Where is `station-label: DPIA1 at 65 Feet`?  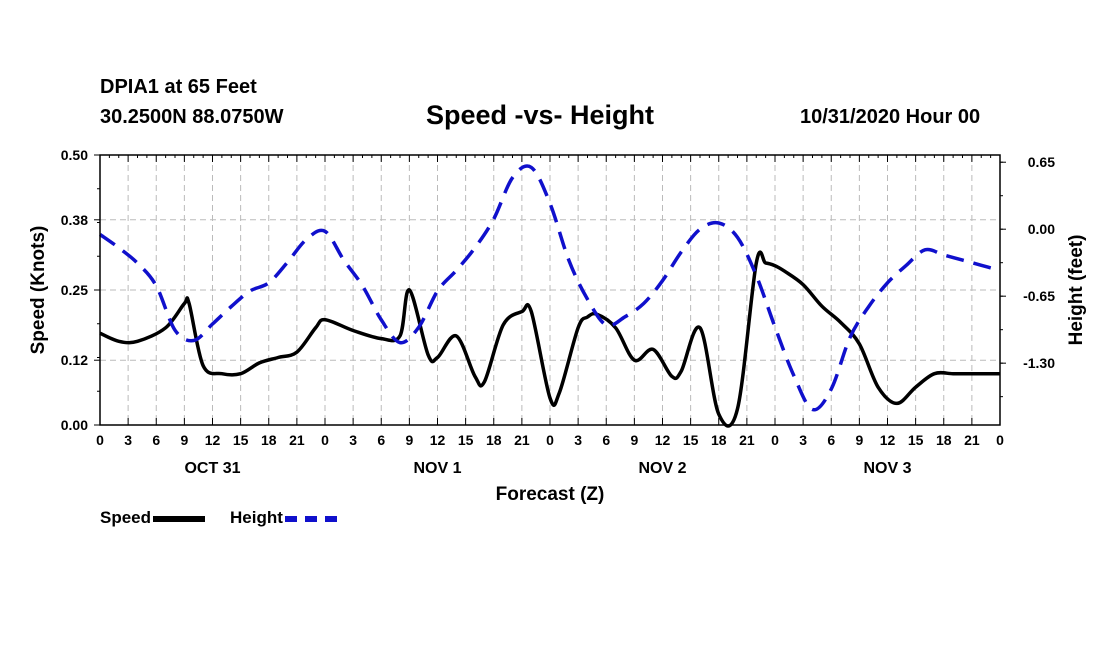 station-label: DPIA1 at 65 Feet is located at coordinates (178, 87).